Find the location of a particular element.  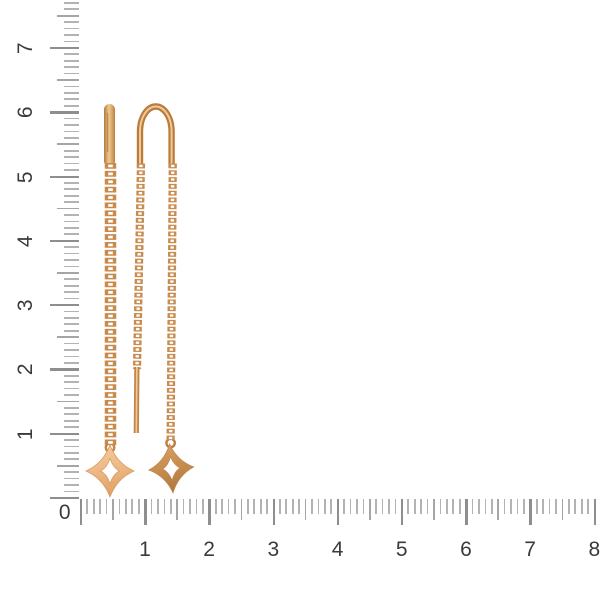

ruler-label-h-6: 6 is located at coordinates (466, 549).